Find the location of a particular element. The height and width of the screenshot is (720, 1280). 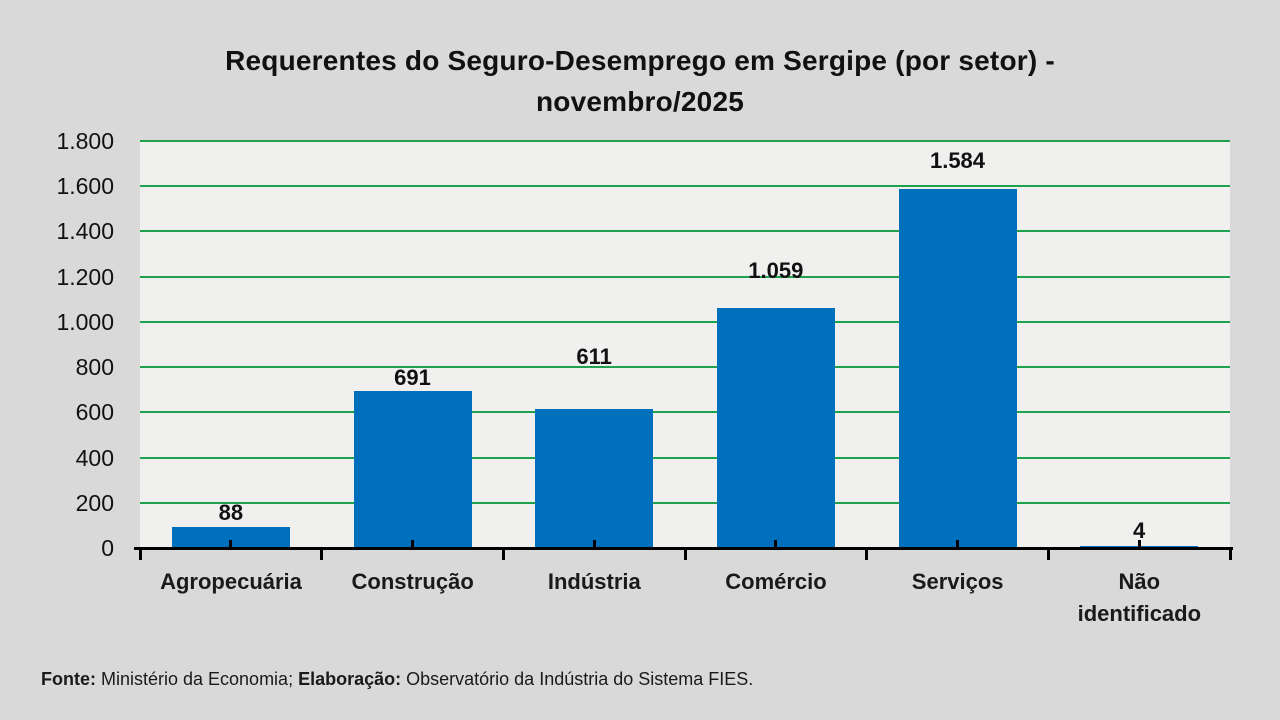

y-axis-tick-label: 200 is located at coordinates (94, 502).